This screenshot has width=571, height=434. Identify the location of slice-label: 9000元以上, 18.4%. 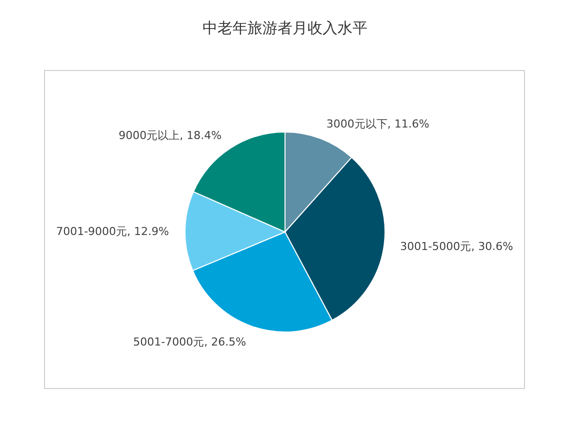
(170, 135).